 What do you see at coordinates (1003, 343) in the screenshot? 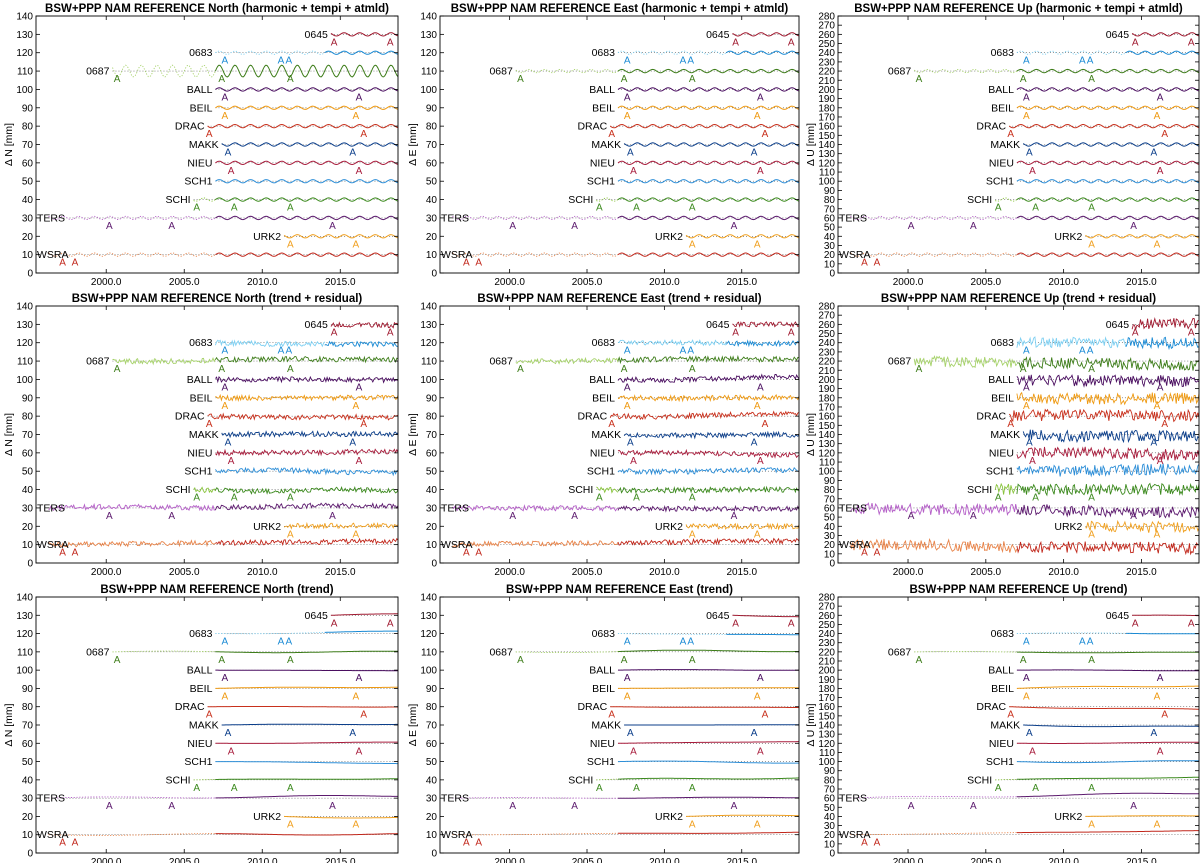
I see `station-label-0683: 0683` at bounding box center [1003, 343].